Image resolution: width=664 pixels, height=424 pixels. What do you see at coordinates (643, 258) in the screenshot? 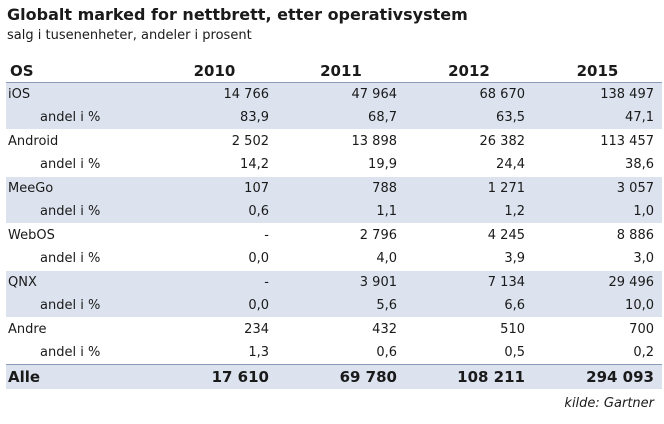
I see `share-cell: 3,0` at bounding box center [643, 258].